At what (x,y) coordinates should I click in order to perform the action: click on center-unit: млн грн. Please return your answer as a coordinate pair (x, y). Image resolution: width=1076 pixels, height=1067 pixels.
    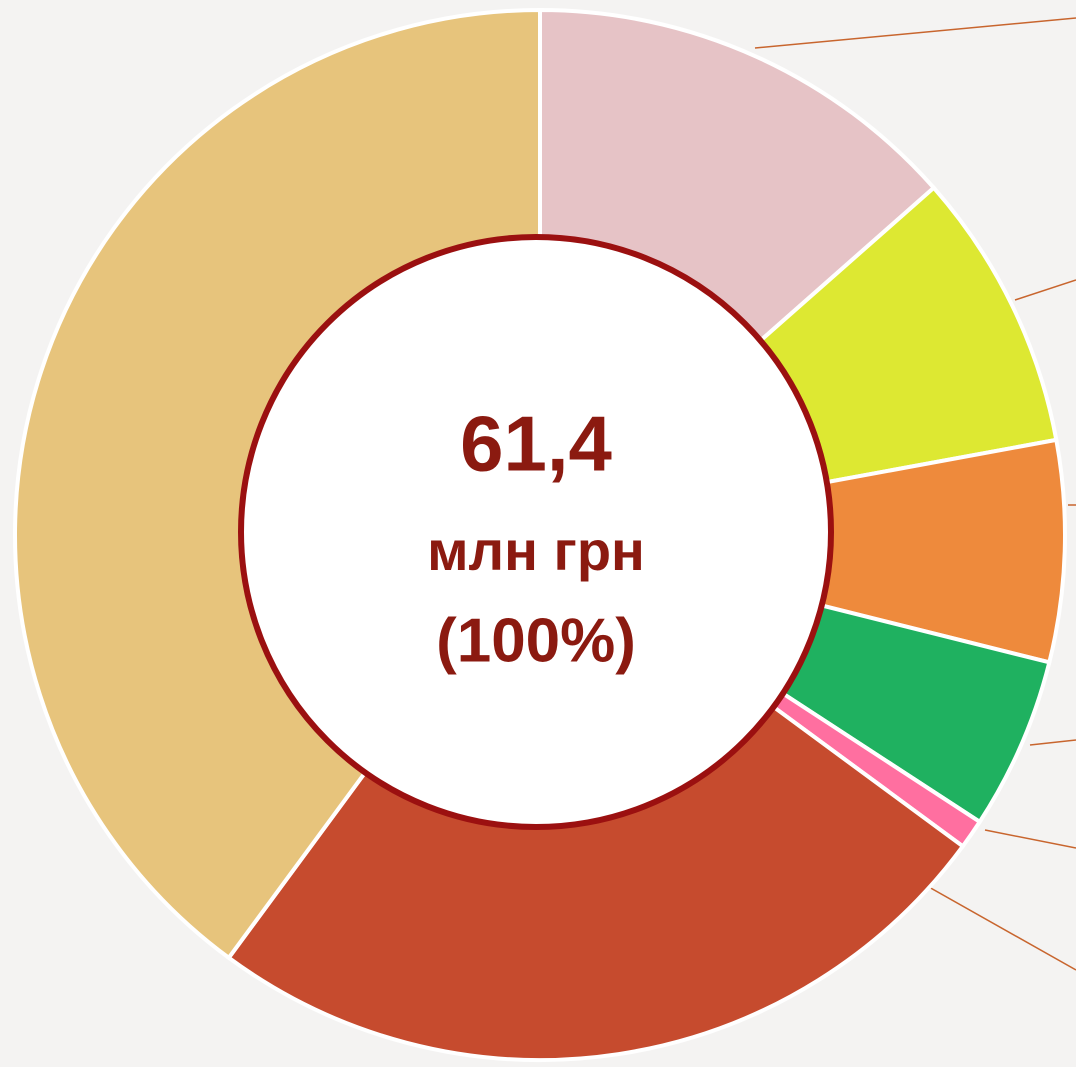
    Looking at the image, I should click on (536, 550).